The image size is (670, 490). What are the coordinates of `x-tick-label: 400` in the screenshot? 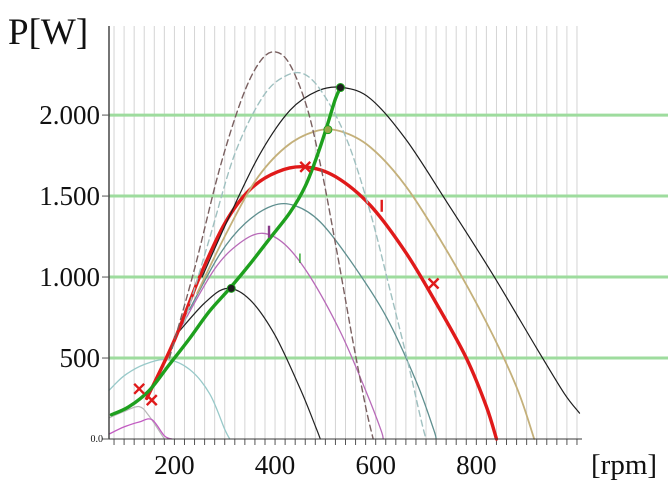 It's located at (275, 465).